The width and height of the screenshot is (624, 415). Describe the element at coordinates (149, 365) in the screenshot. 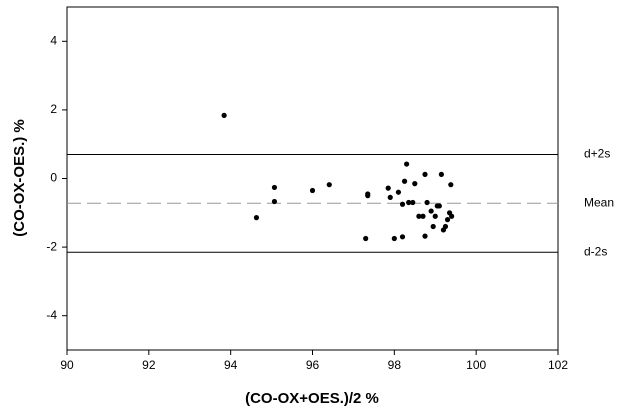

I see `x-tick-label: 92` at that location.